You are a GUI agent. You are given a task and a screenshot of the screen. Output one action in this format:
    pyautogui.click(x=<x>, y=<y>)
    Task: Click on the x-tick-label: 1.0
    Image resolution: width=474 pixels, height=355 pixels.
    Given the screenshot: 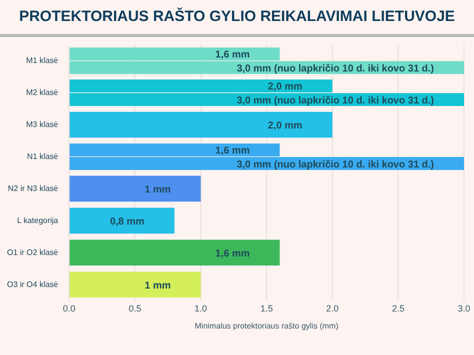 What is the action you would take?
    pyautogui.click(x=201, y=308)
    